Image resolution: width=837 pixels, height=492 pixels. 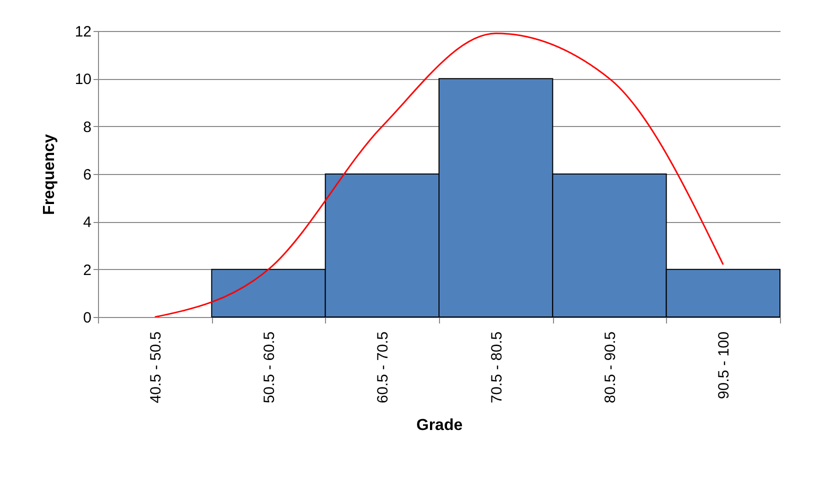 I want to click on x-tick-label: 80.5 - 90.5, so click(x=610, y=368).